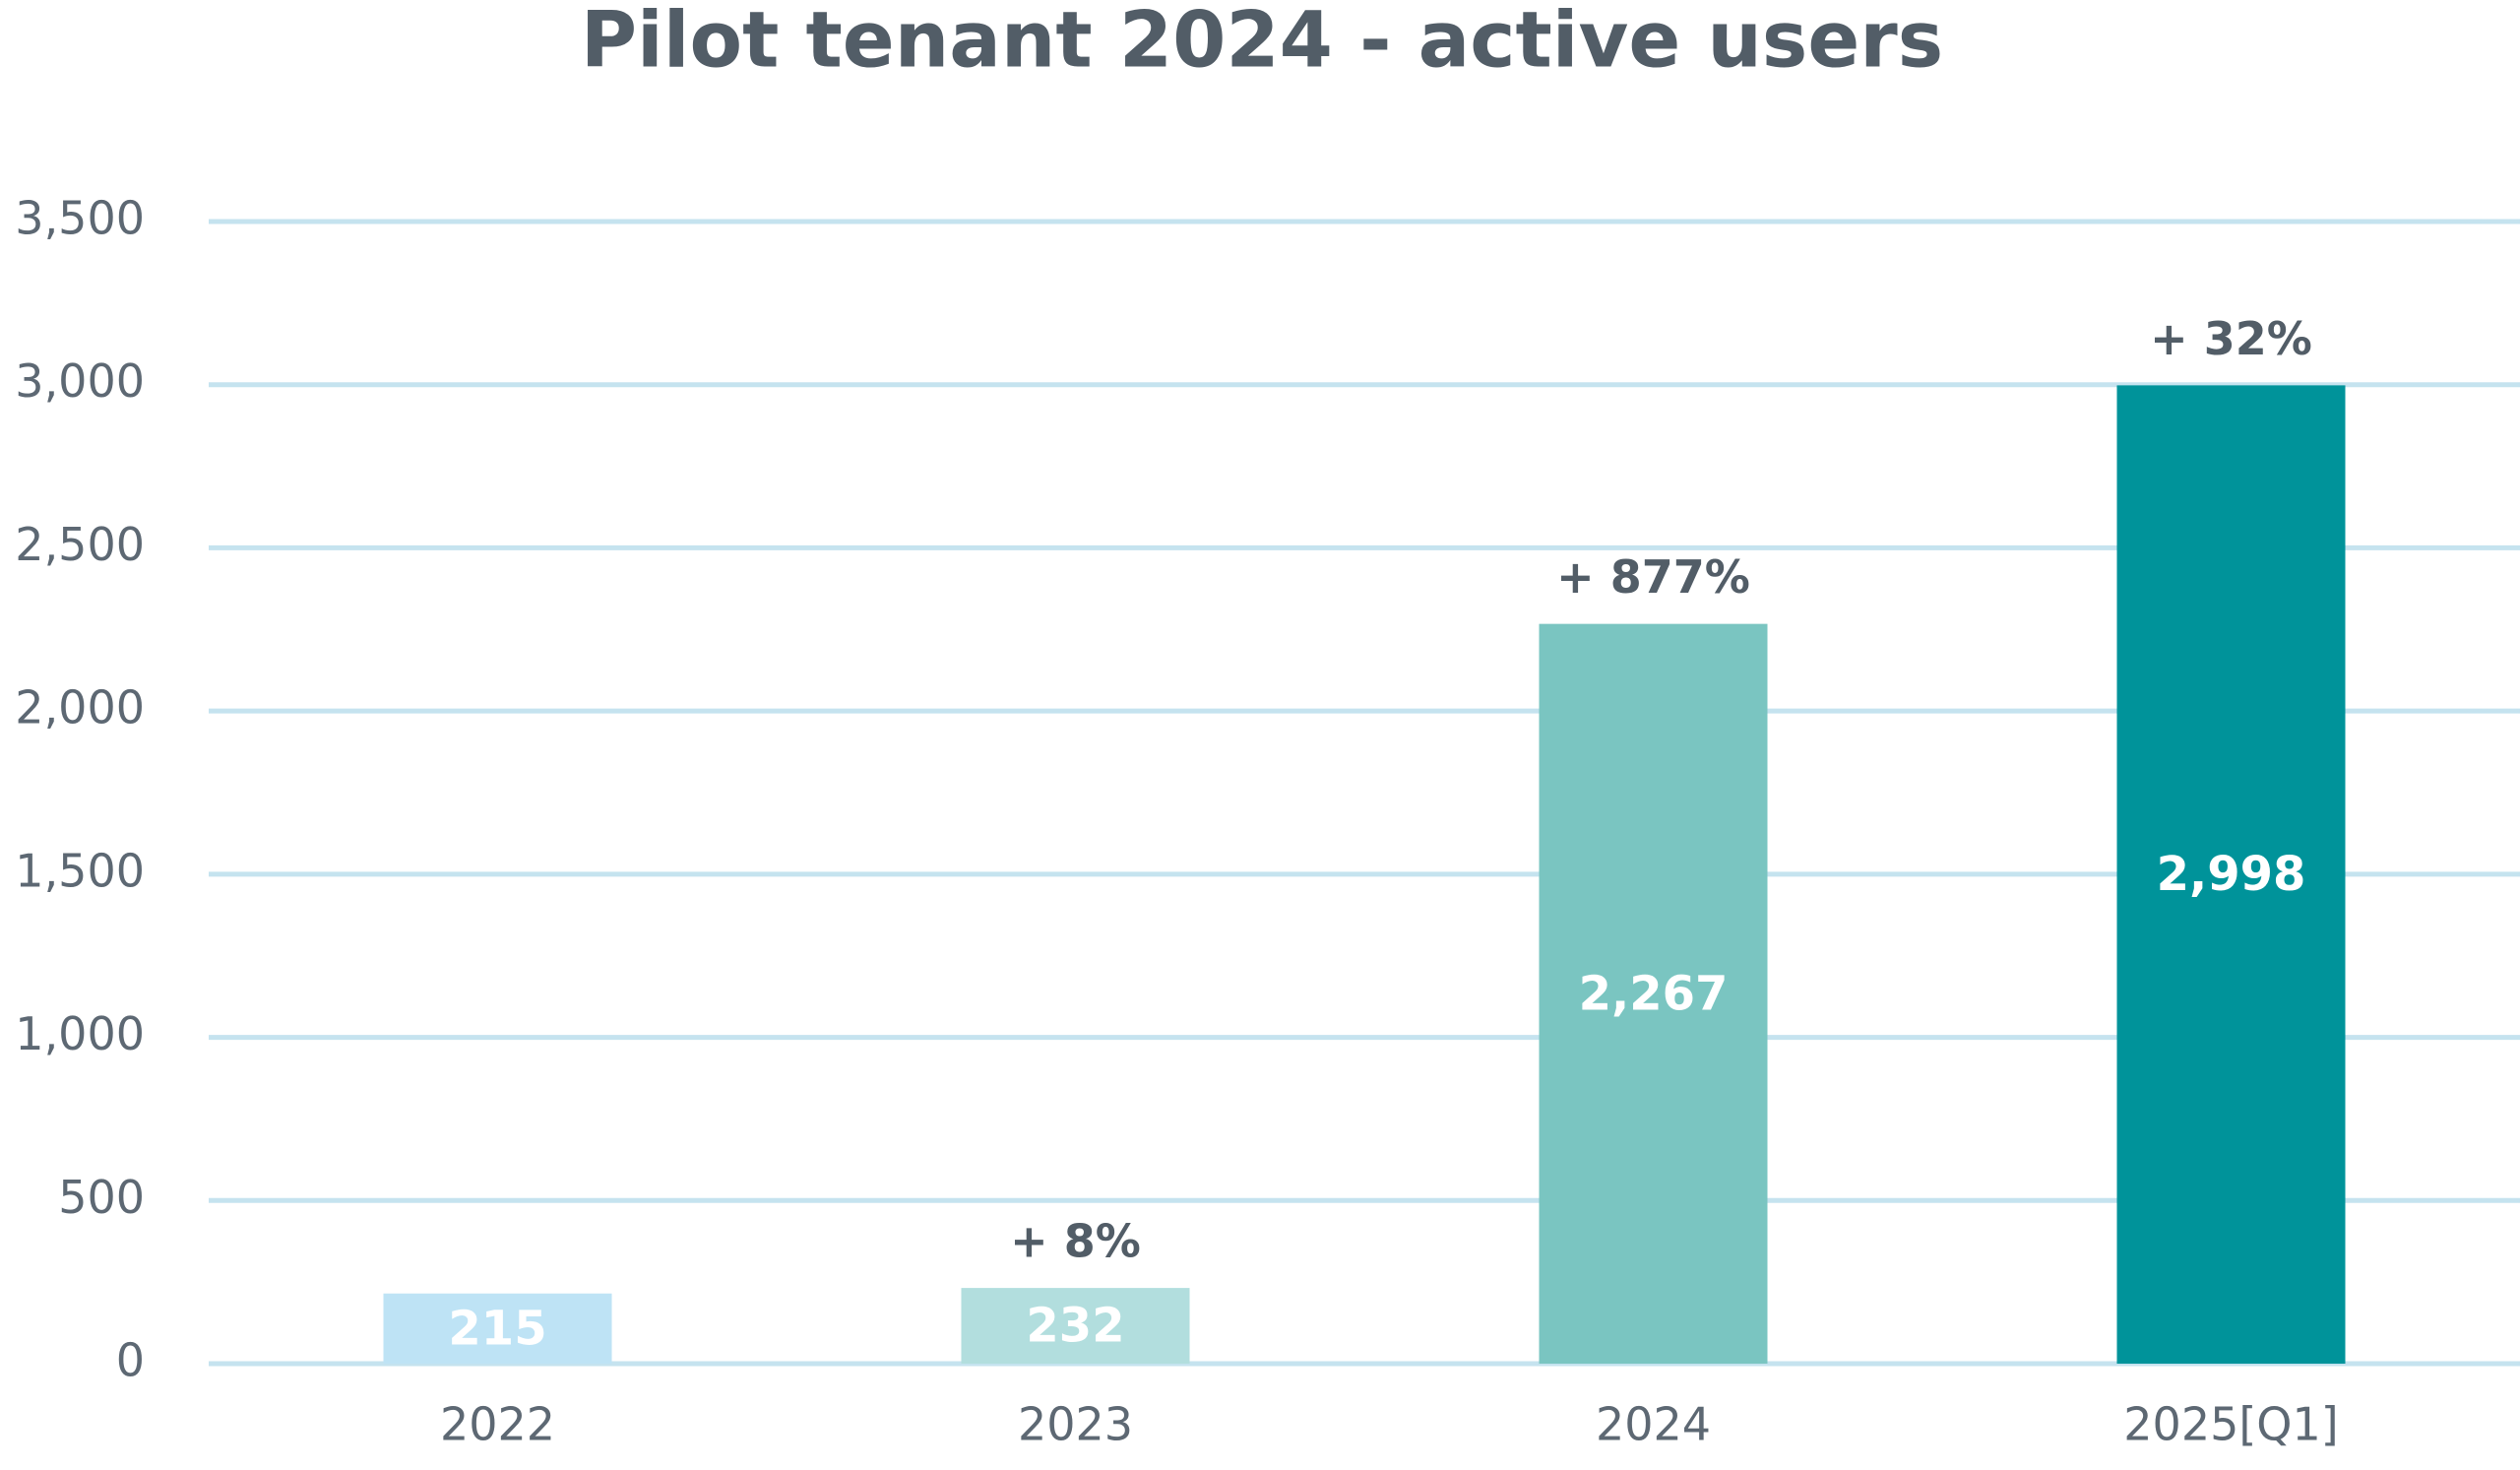 The width and height of the screenshot is (2520, 1470). I want to click on value-label: 232, so click(1075, 1326).